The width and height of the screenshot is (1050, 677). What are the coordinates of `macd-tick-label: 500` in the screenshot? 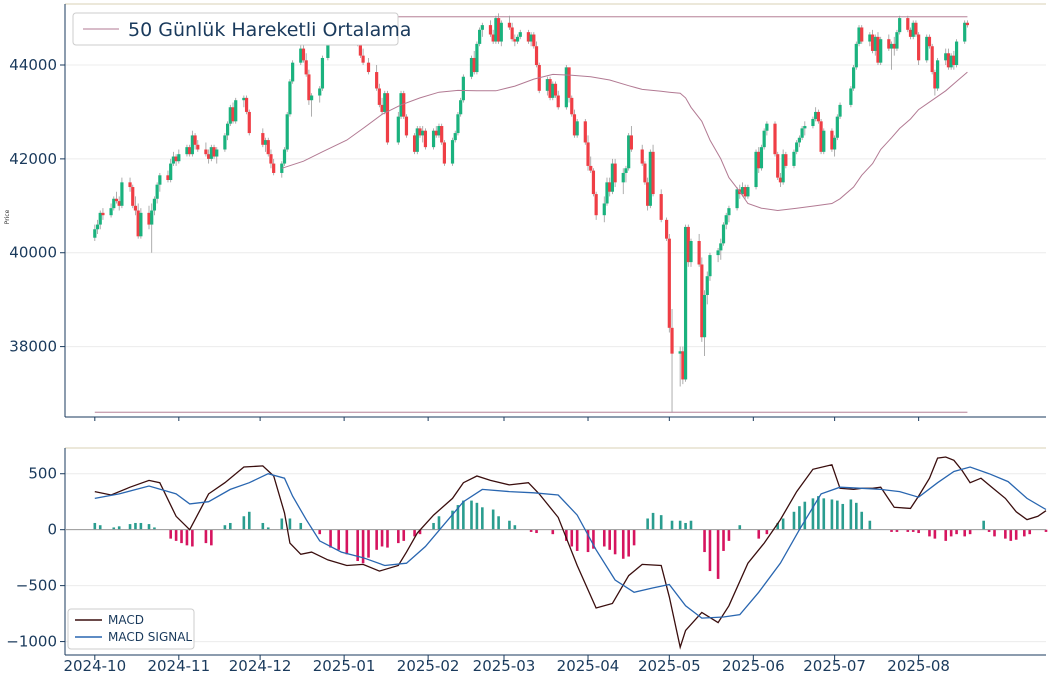 It's located at (42, 474).